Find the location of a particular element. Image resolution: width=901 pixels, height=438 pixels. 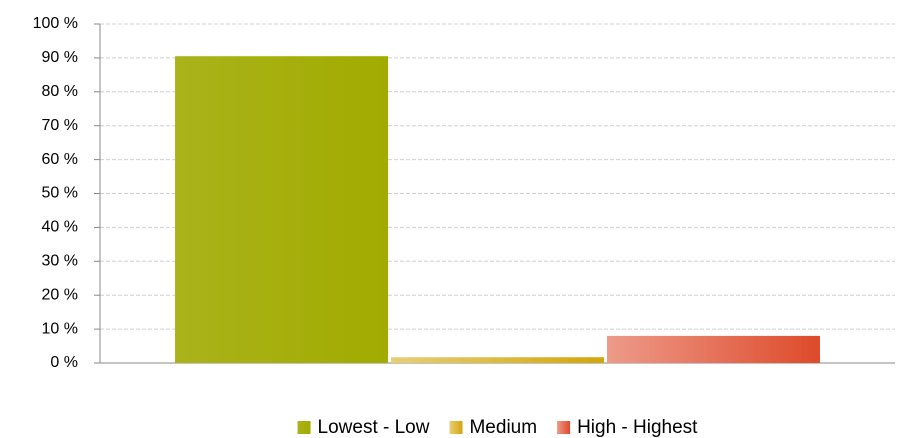

y-tick-label: 50 % is located at coordinates (60, 193).